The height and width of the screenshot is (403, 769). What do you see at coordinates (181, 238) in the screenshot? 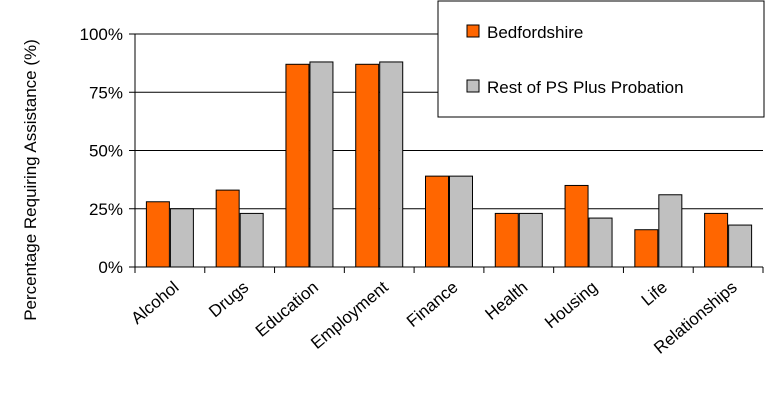
I see `bar-rest-alcohol` at bounding box center [181, 238].